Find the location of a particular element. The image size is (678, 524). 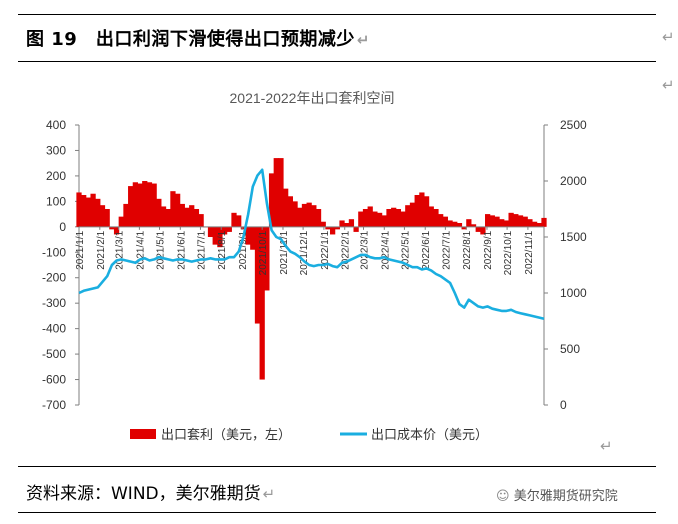

x-tick-label: 2022/11/1 is located at coordinates (529, 252).